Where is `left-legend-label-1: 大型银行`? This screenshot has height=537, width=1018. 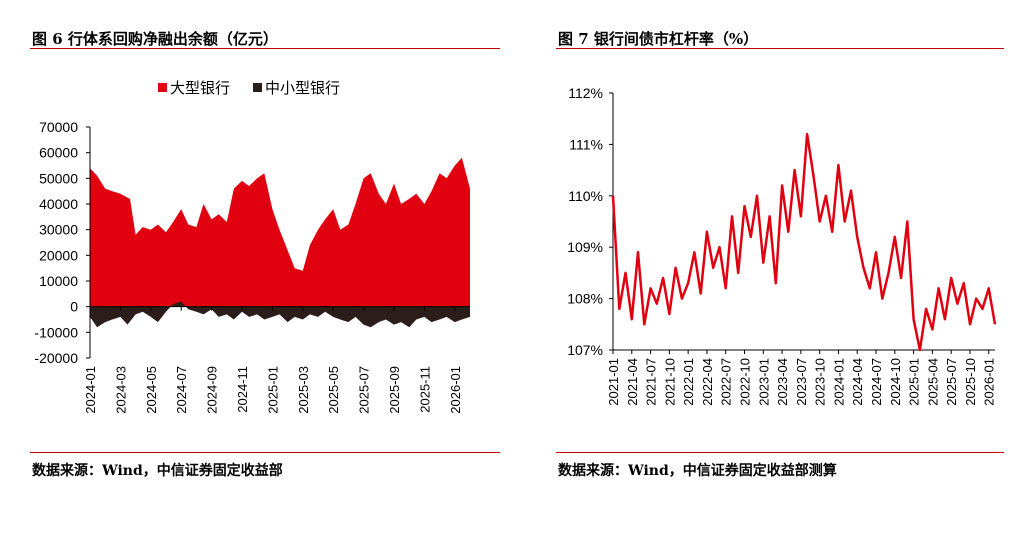 left-legend-label-1: 大型银行 is located at coordinates (200, 88).